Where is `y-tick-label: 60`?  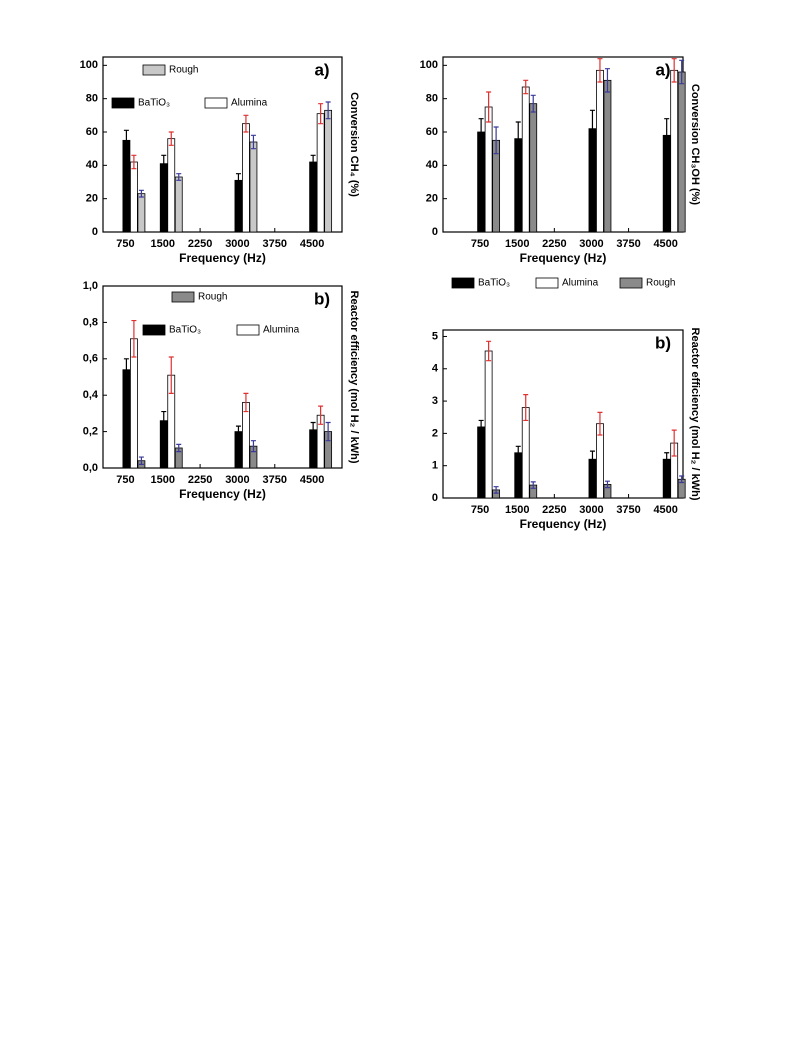 y-tick-label: 60 is located at coordinates (432, 132).